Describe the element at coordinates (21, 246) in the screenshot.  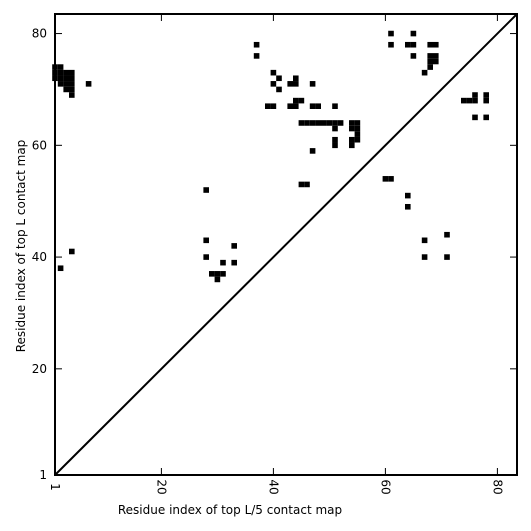
I see `y-axis-title: Residue index of top L contact map` at that location.